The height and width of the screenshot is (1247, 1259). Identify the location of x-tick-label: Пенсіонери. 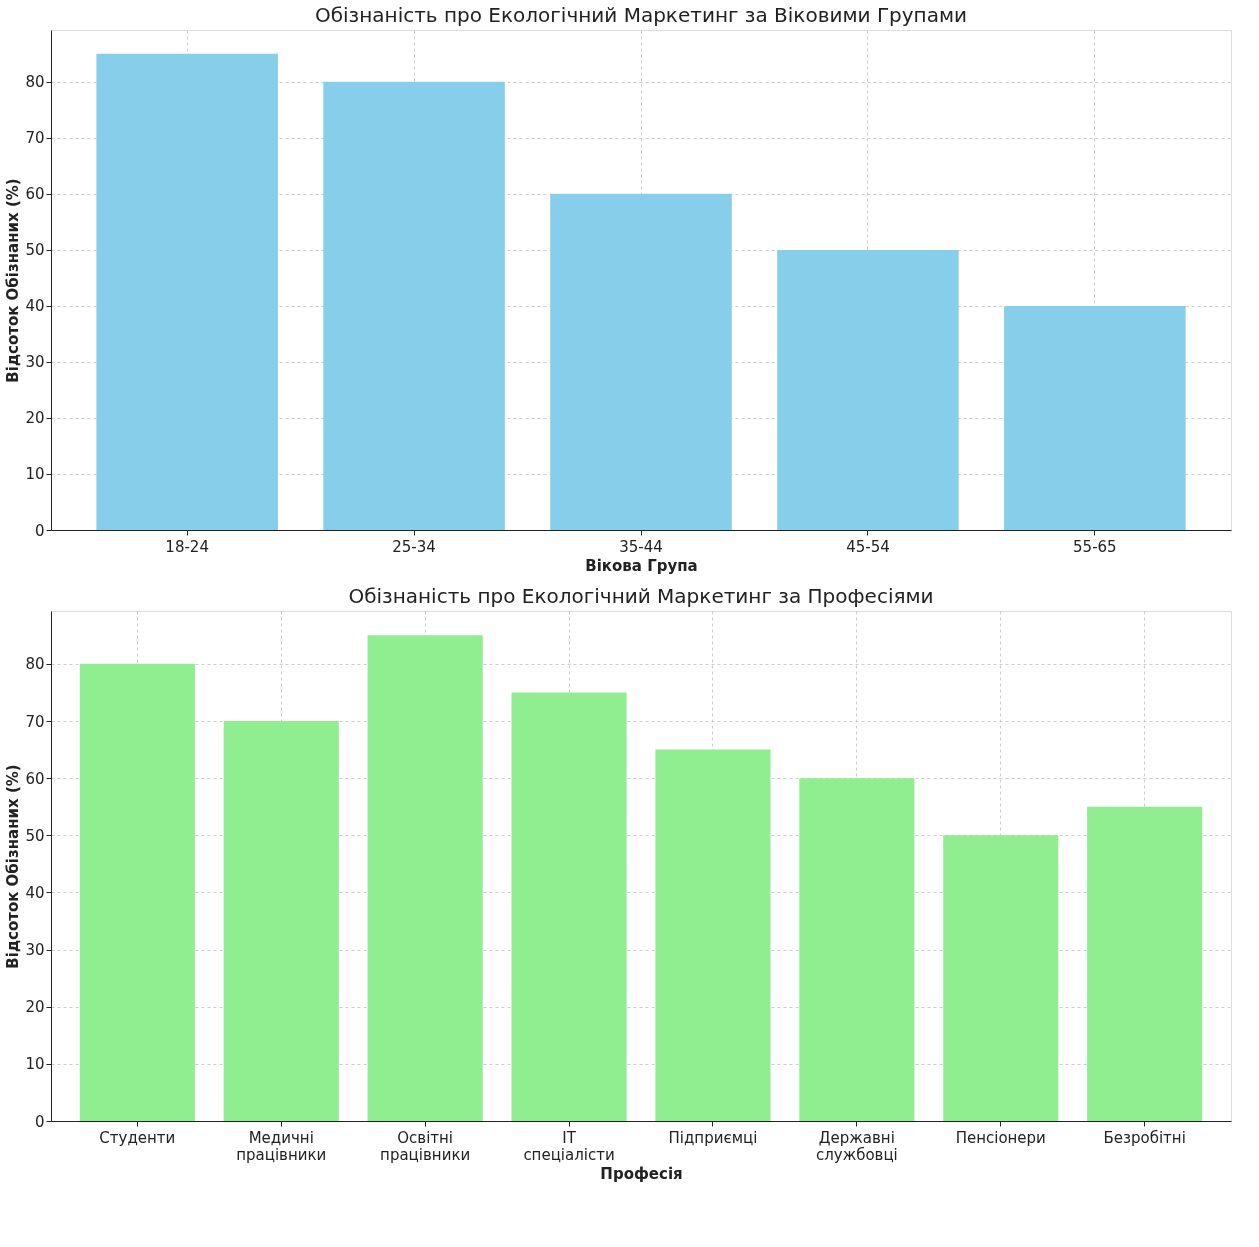
(1000, 1137).